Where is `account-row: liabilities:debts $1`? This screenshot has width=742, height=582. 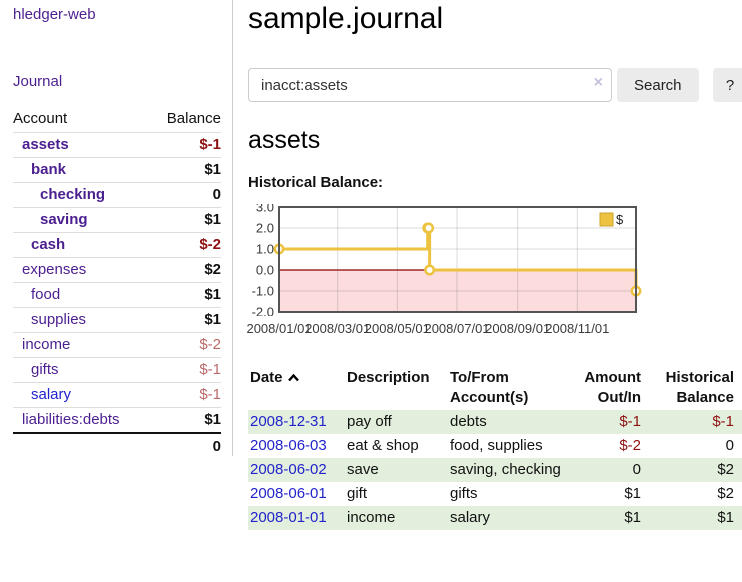 account-row: liabilities:debts $1 is located at coordinates (117, 419).